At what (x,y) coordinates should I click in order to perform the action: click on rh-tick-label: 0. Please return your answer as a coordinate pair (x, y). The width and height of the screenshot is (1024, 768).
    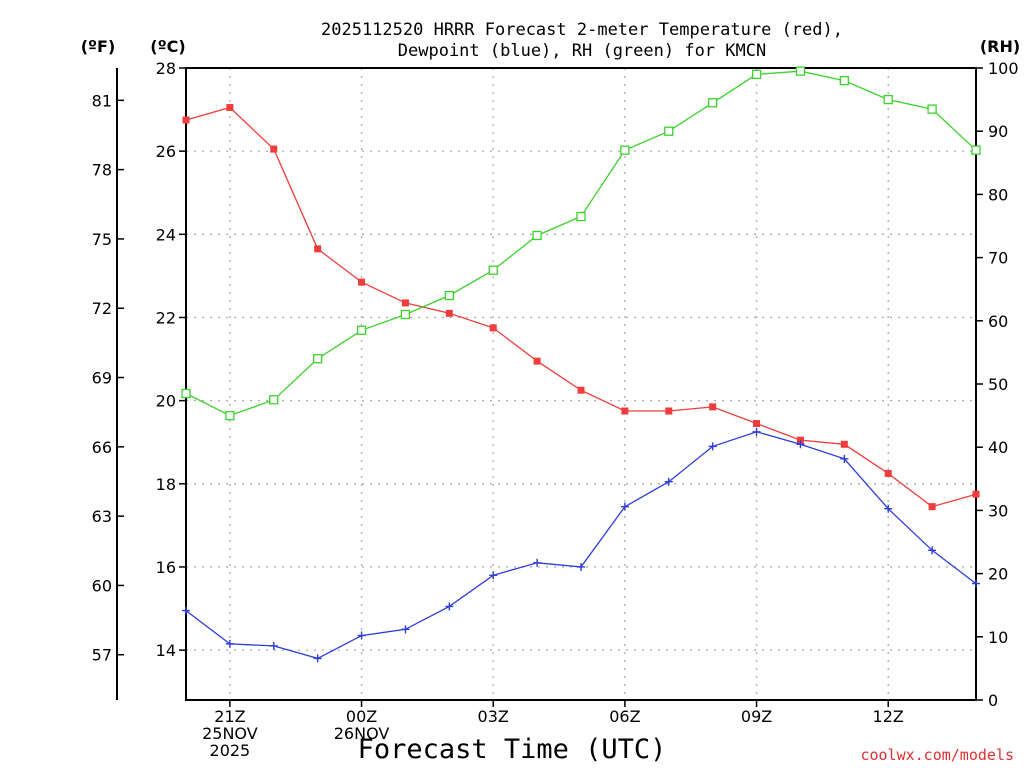
    Looking at the image, I should click on (993, 700).